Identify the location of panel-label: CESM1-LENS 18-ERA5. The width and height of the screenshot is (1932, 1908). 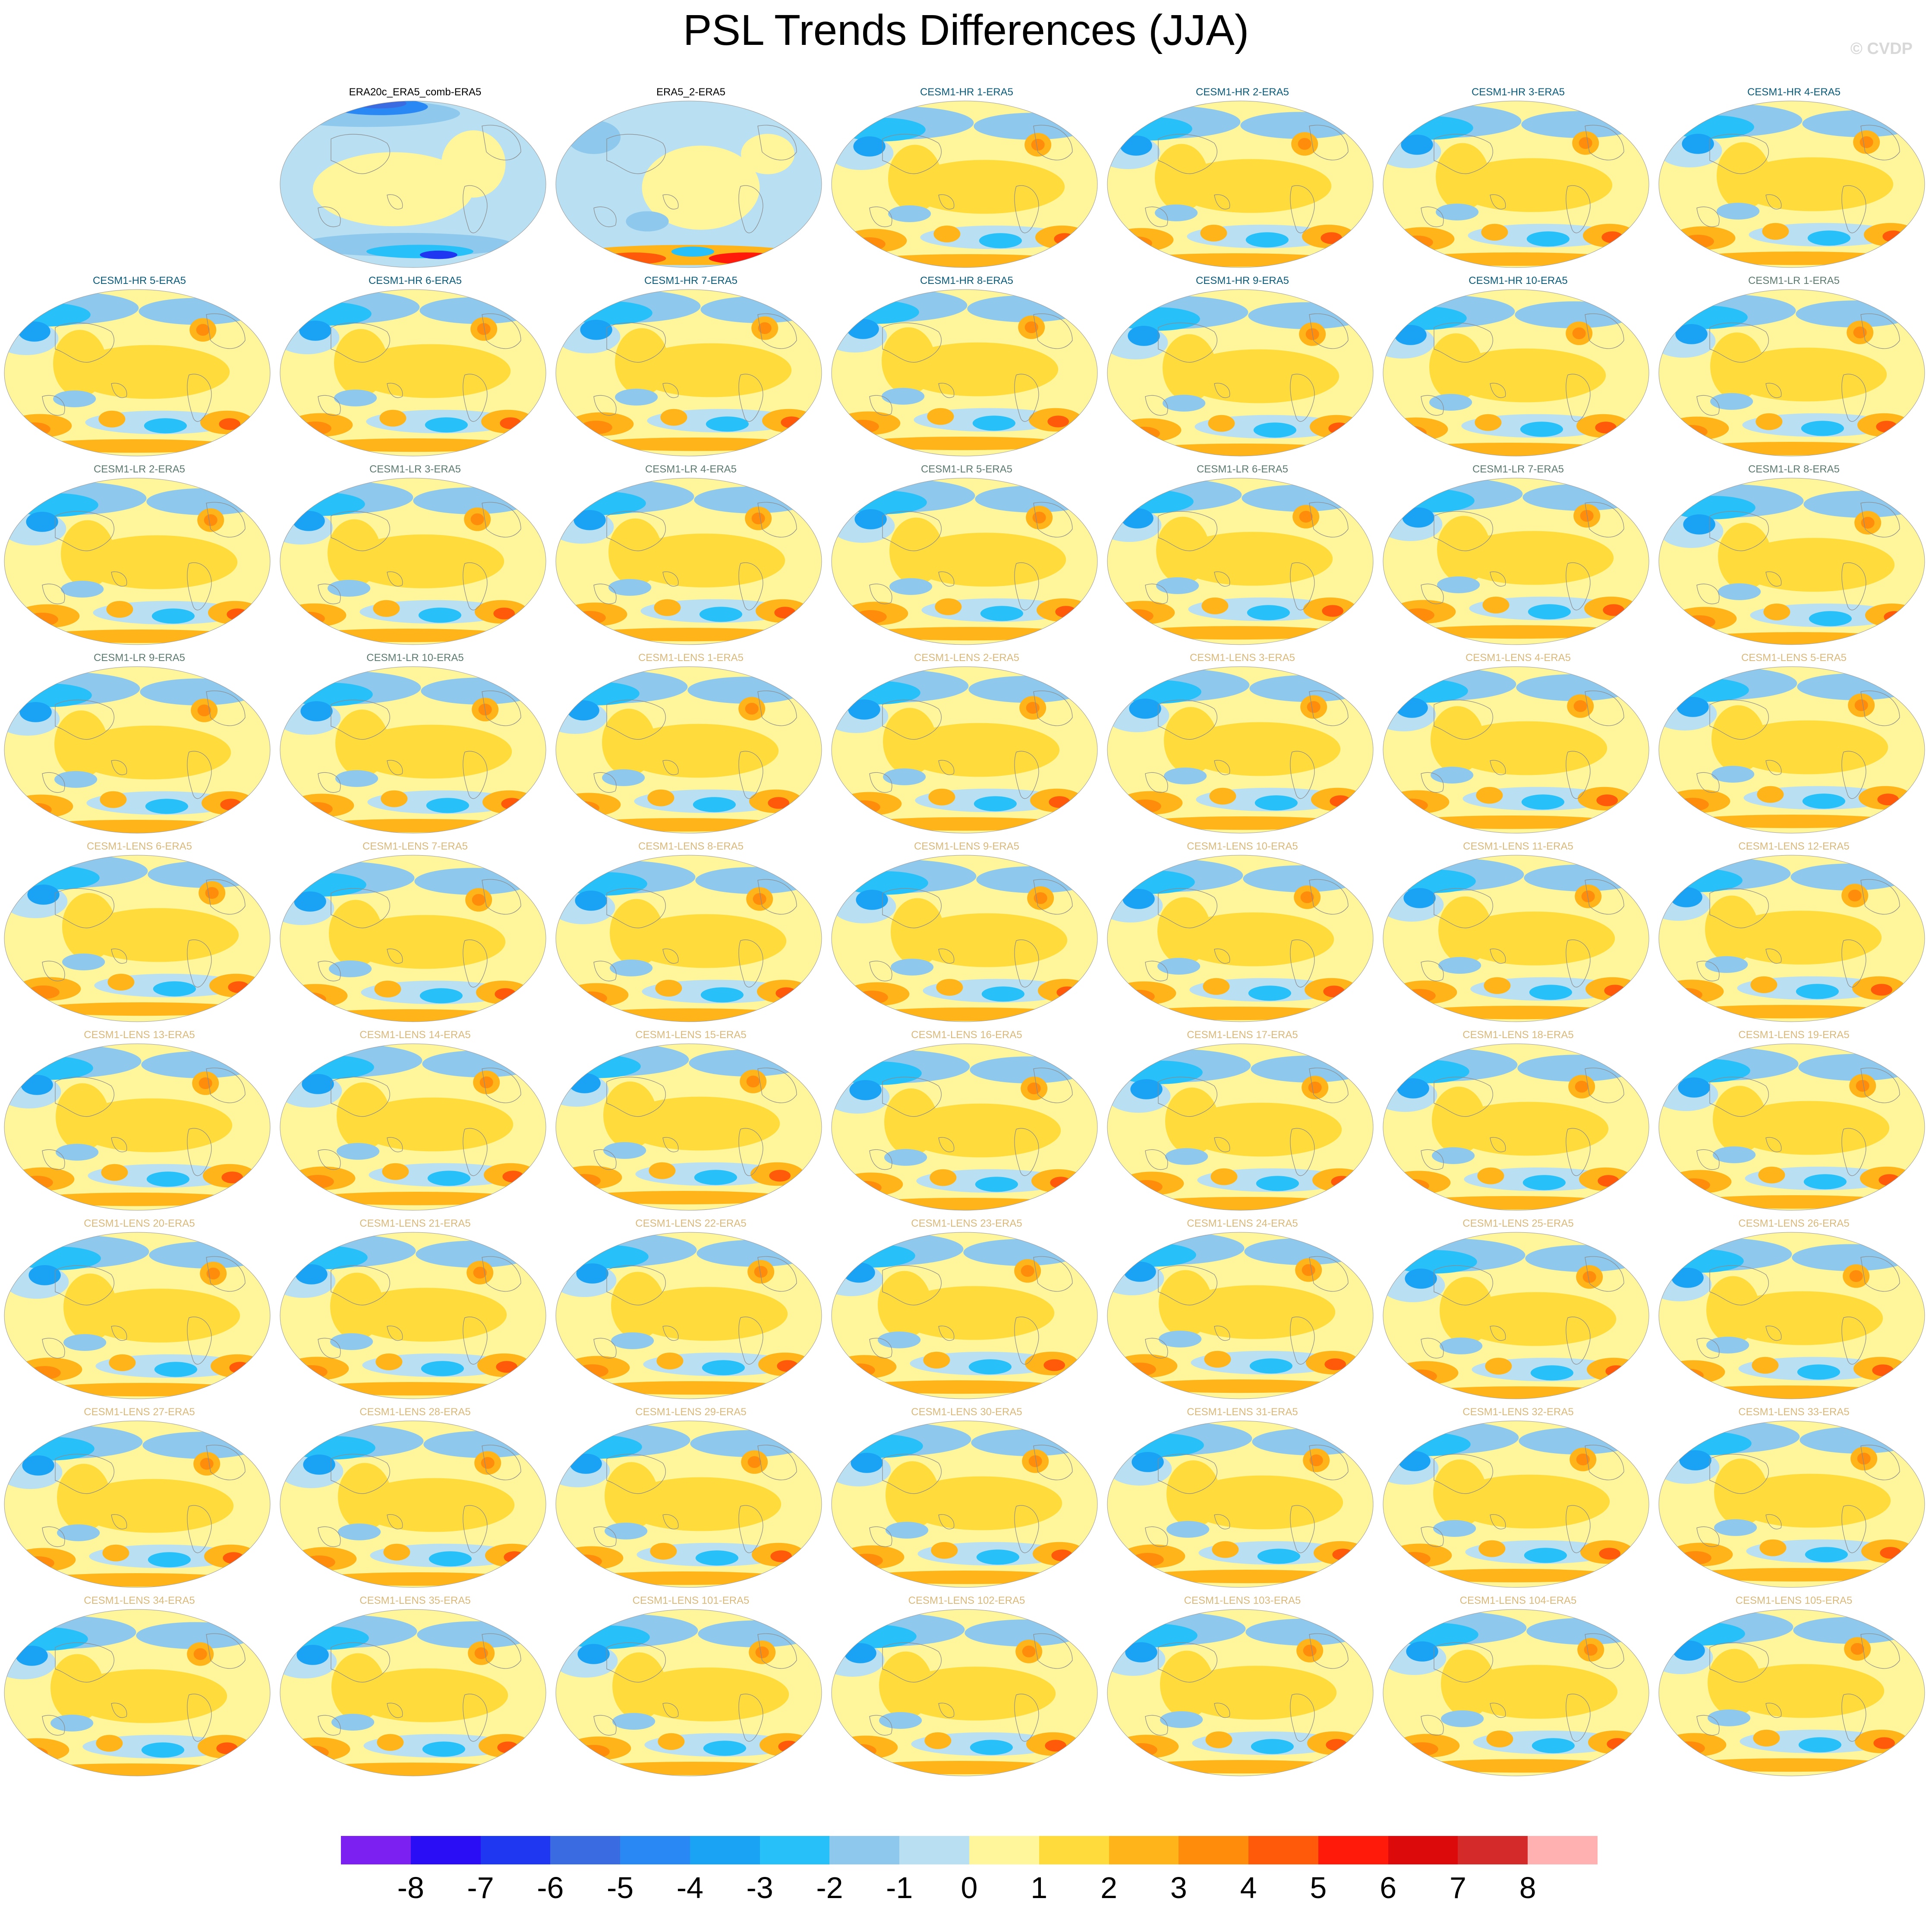
(1518, 1035).